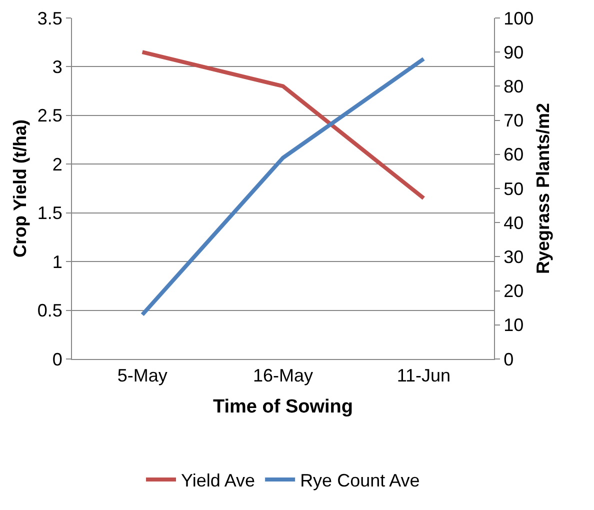  Describe the element at coordinates (509, 359) in the screenshot. I see `y2-tick-label: 0` at that location.